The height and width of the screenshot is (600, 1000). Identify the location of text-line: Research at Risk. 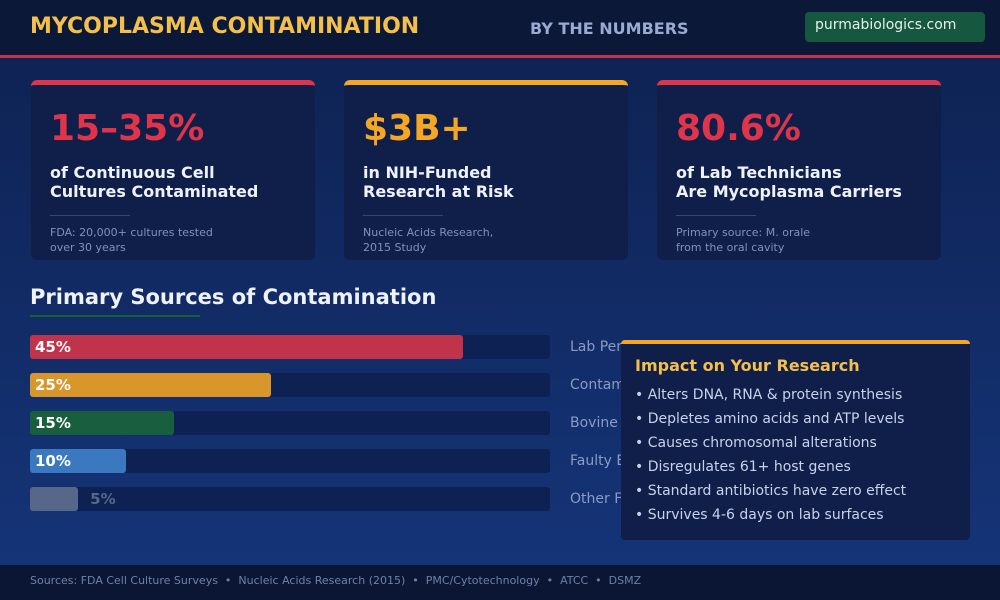
(438, 191).